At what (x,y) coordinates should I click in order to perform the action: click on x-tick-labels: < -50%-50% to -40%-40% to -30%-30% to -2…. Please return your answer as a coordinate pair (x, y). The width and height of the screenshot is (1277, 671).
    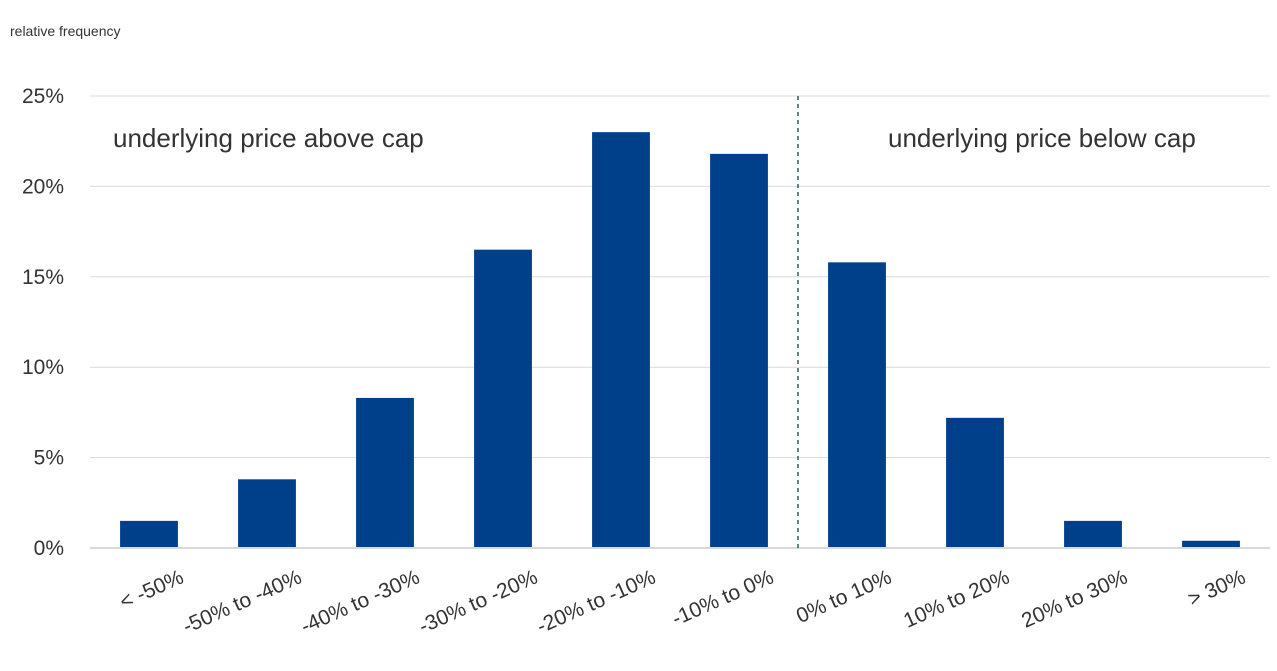
    Looking at the image, I should click on (682, 602).